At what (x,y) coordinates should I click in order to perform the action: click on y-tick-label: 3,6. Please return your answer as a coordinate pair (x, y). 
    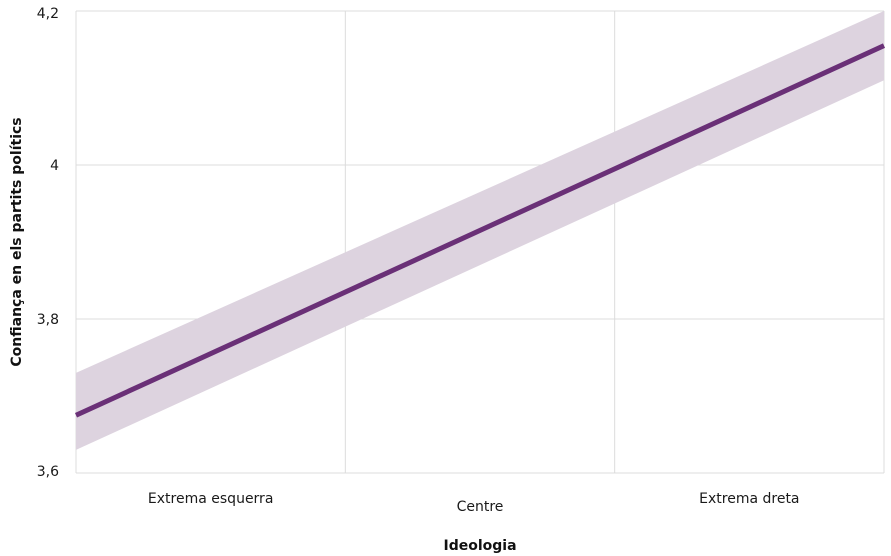
    Looking at the image, I should click on (48, 472).